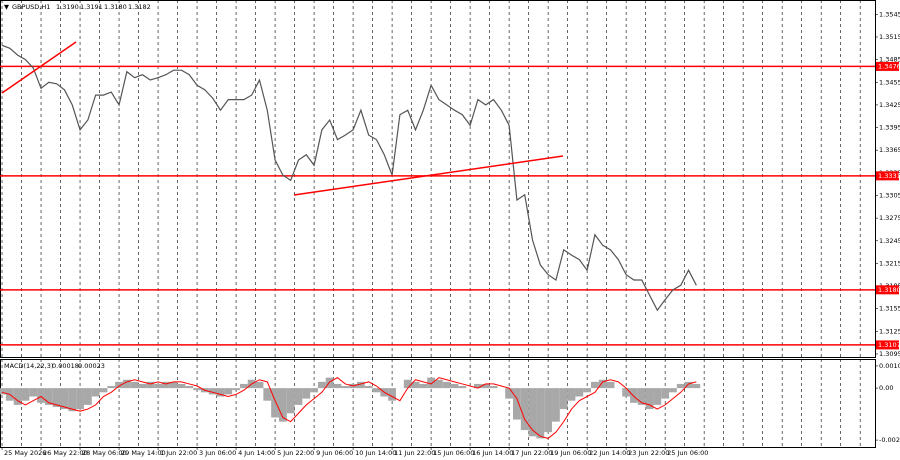  What do you see at coordinates (889, 263) in the screenshot?
I see `y-tick-label: 1.3215` at bounding box center [889, 263].